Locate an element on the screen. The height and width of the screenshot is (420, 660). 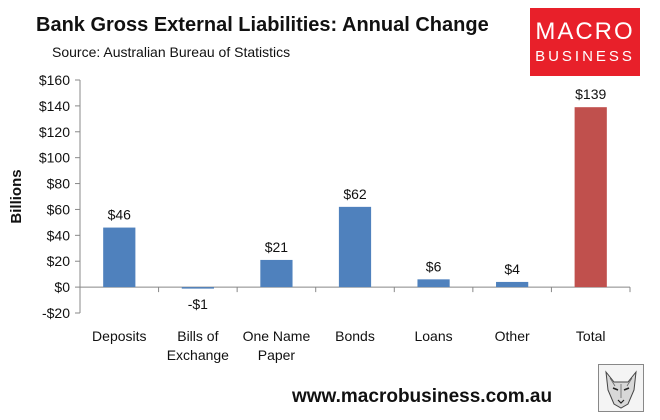
data-label: $4 is located at coordinates (512, 269).